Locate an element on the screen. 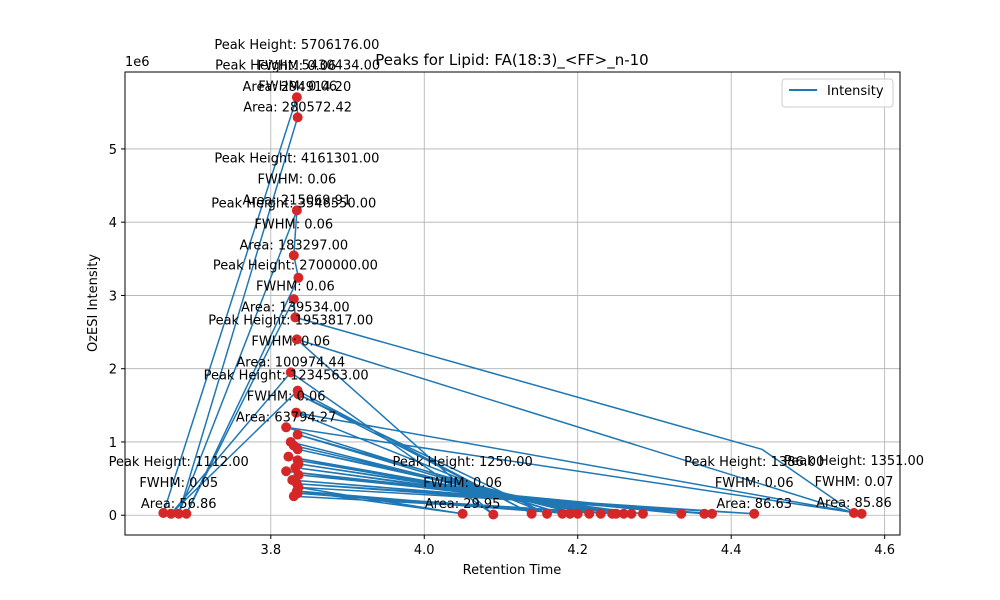  peak-annotation-text: Peak Height: 5706176.00 is located at coordinates (296, 45).